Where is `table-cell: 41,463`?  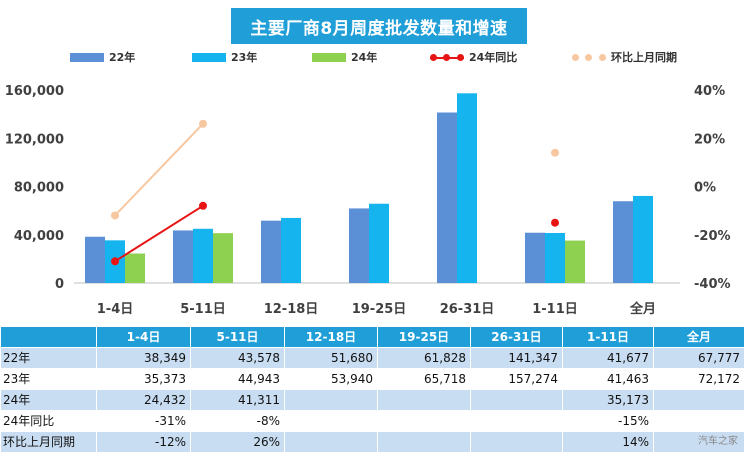
table-cell: 41,463 is located at coordinates (608, 379).